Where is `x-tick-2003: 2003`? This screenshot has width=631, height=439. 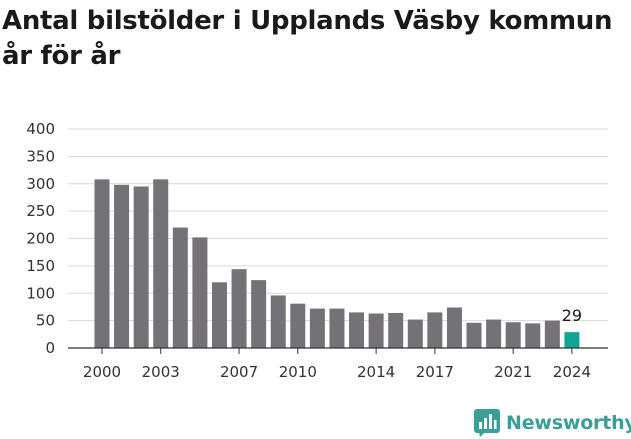 x-tick-2003: 2003 is located at coordinates (161, 372).